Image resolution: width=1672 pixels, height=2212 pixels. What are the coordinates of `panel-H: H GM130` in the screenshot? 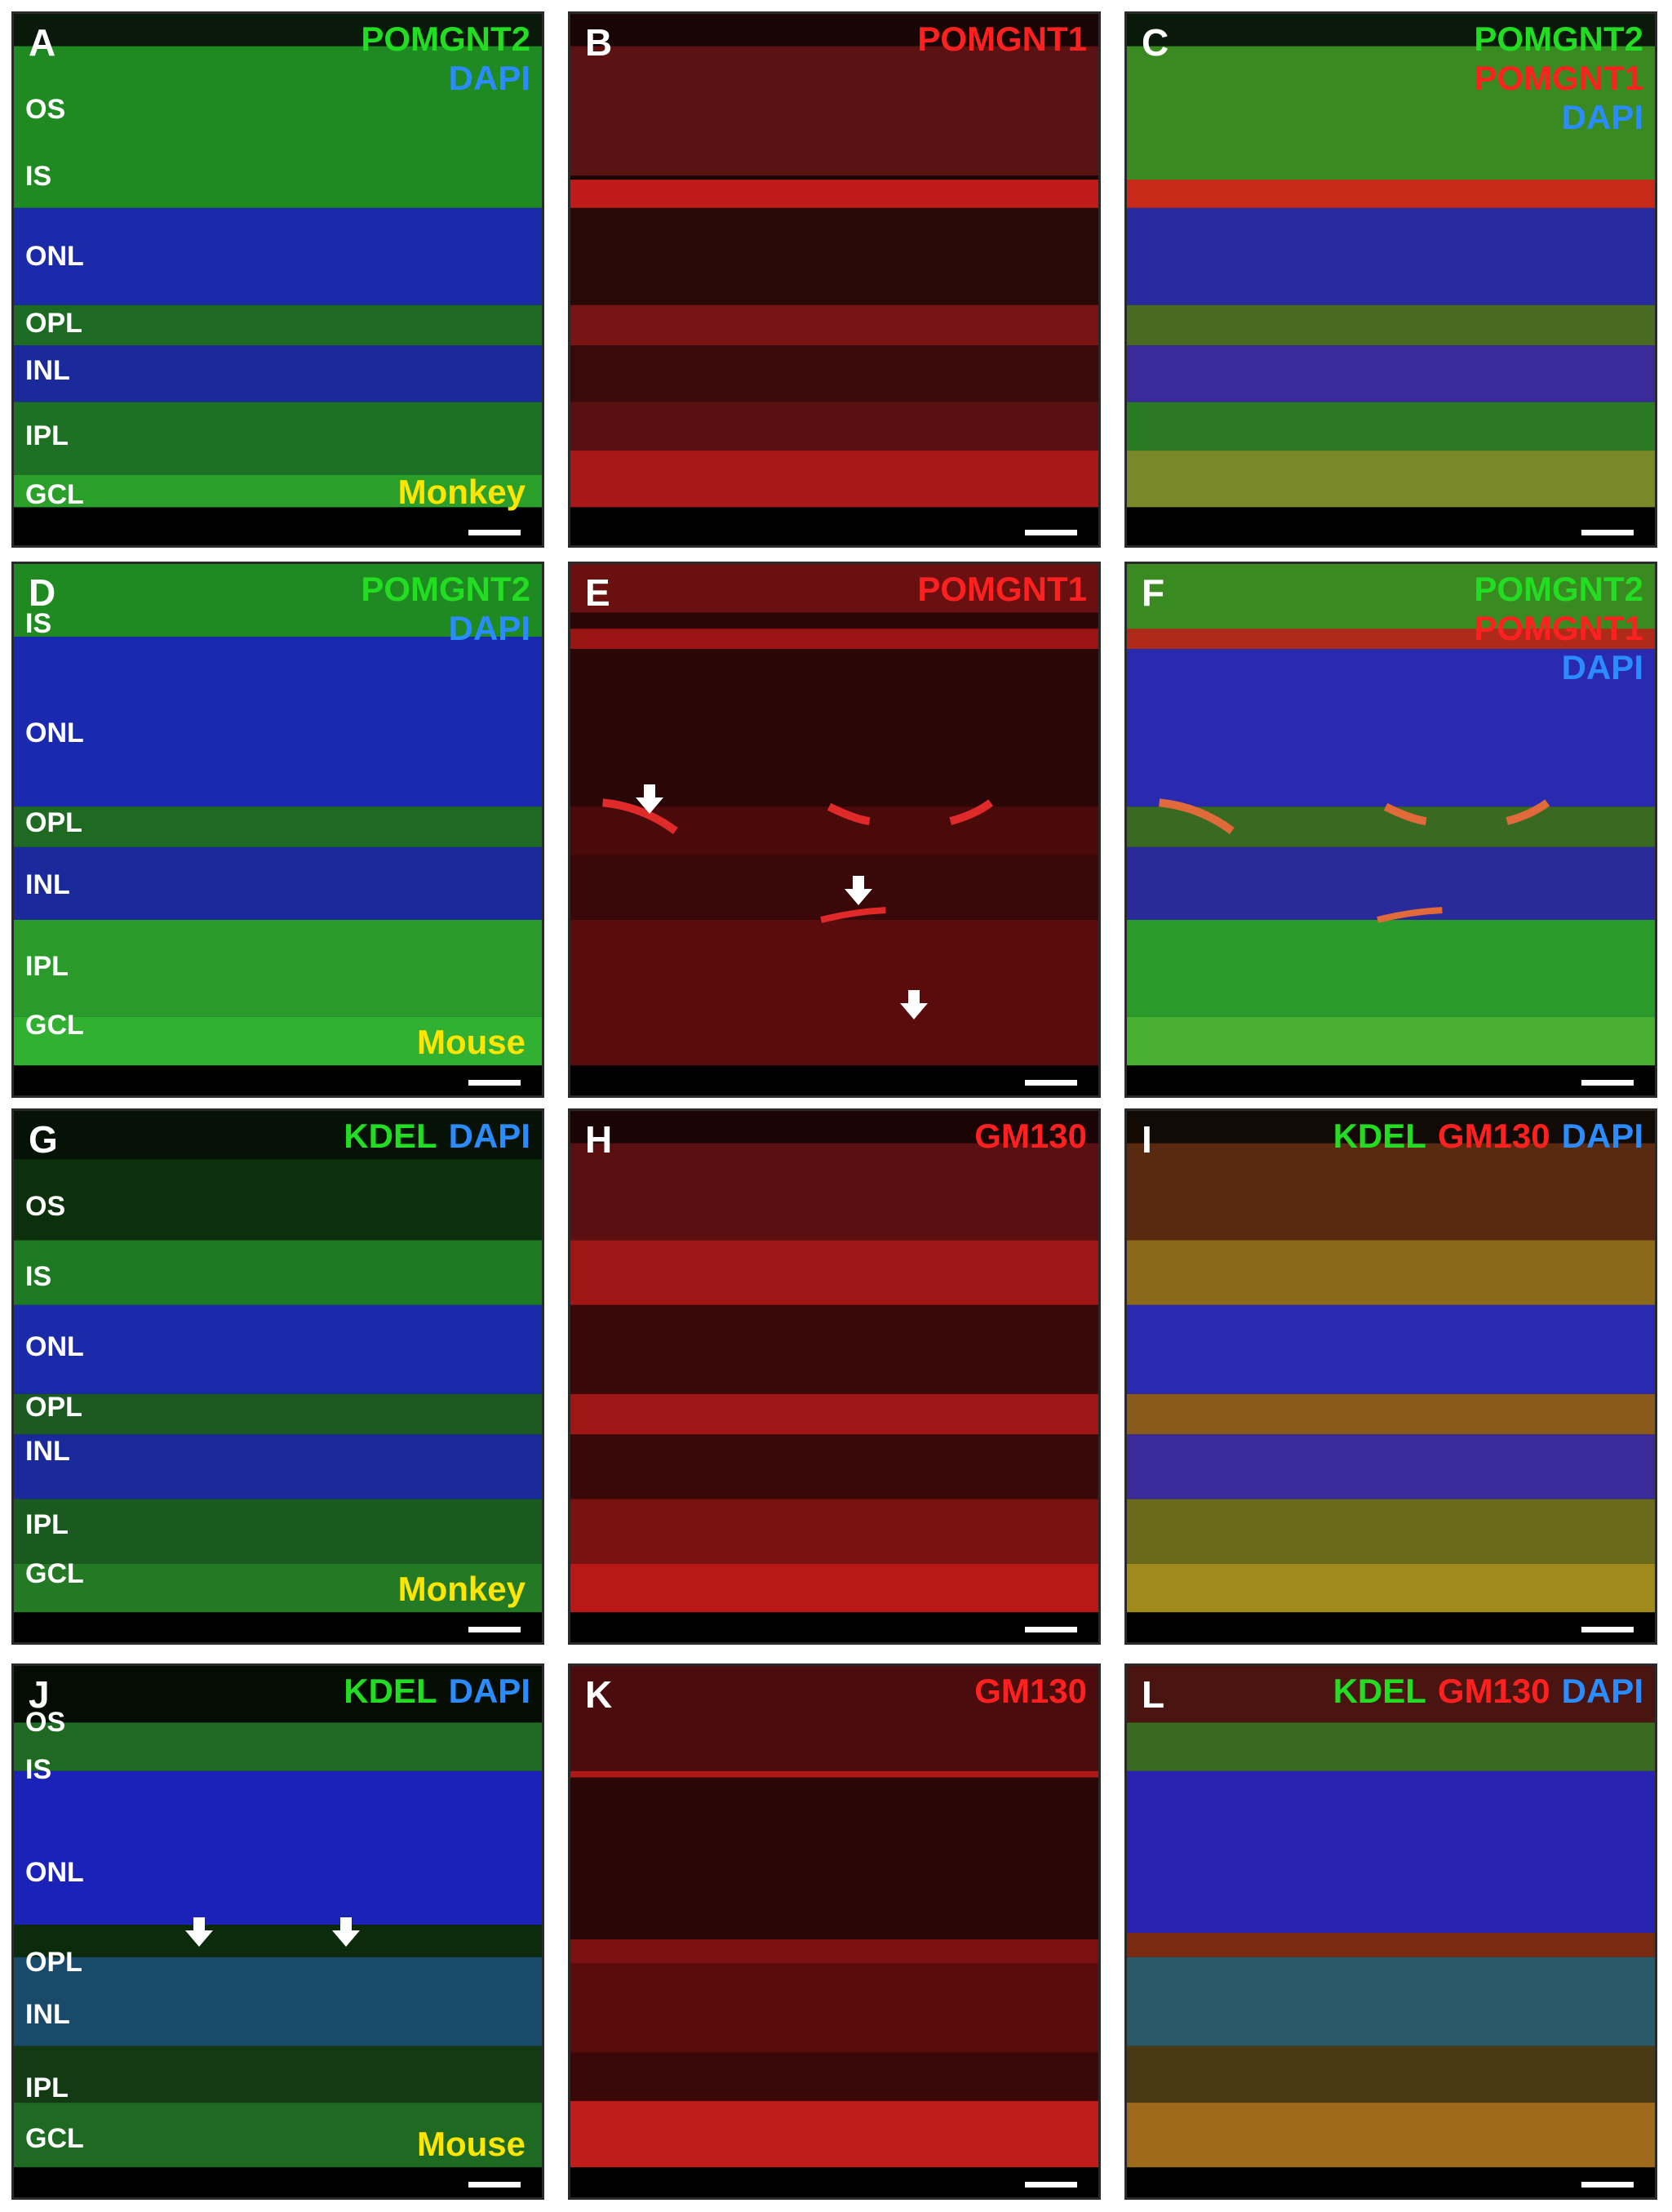 It's located at (834, 1376).